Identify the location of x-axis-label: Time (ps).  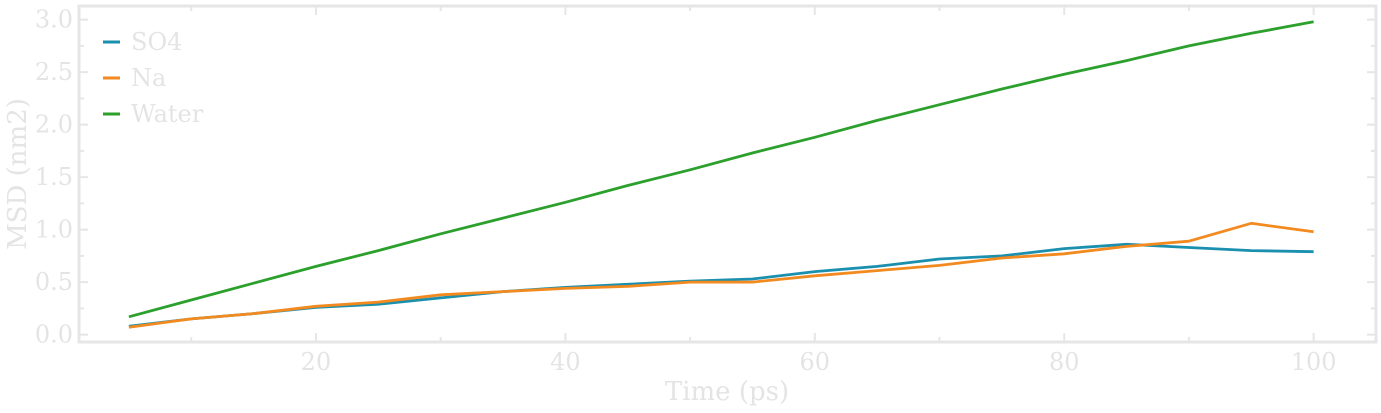
(727, 392).